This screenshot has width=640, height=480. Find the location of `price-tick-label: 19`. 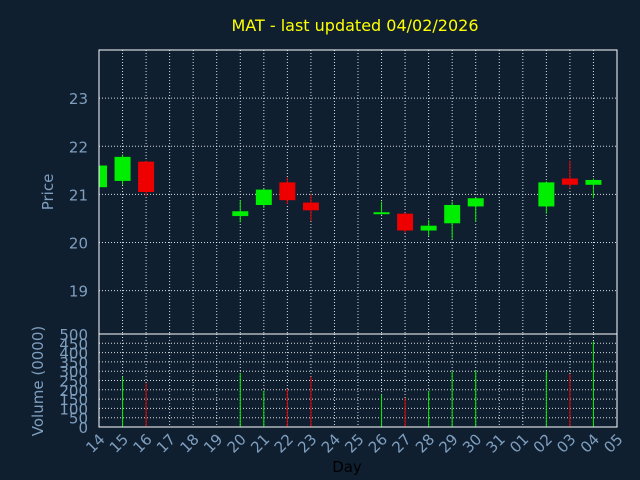

price-tick-label: 19 is located at coordinates (78, 292).